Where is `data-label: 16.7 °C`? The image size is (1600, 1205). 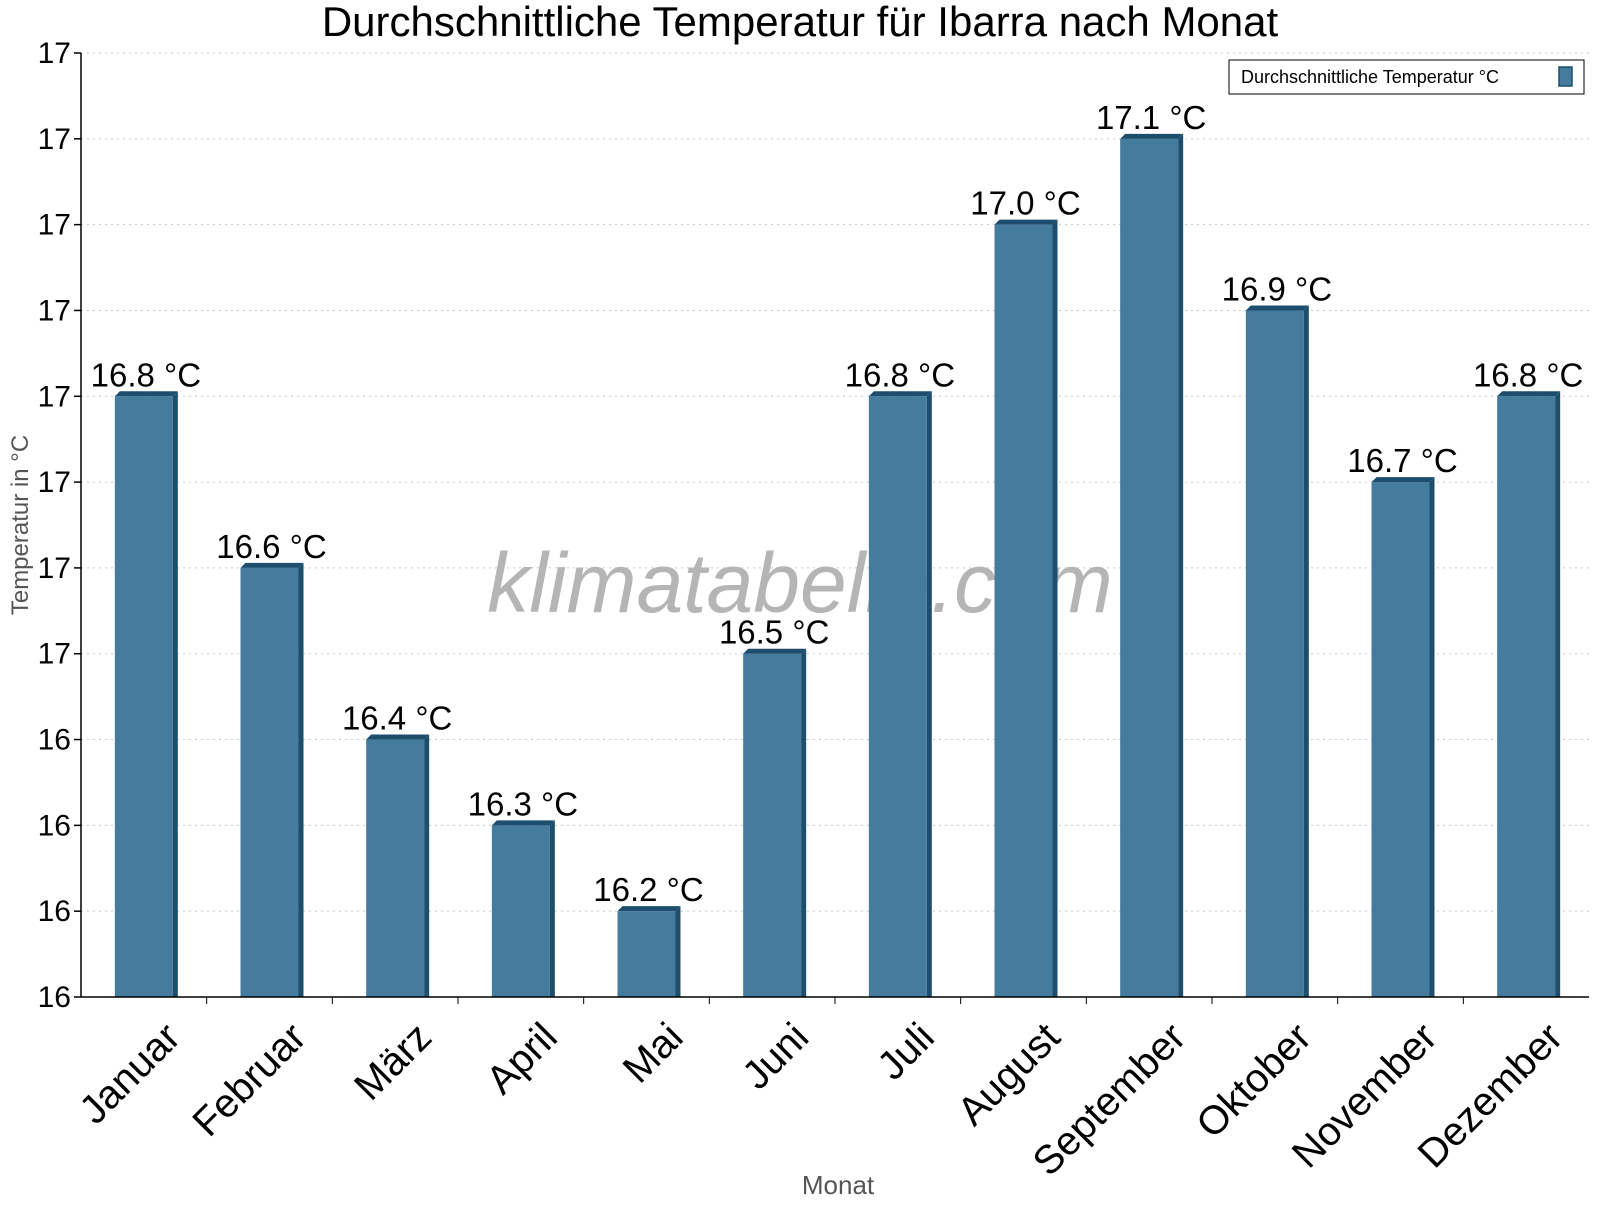
data-label: 16.7 °C is located at coordinates (1402, 460).